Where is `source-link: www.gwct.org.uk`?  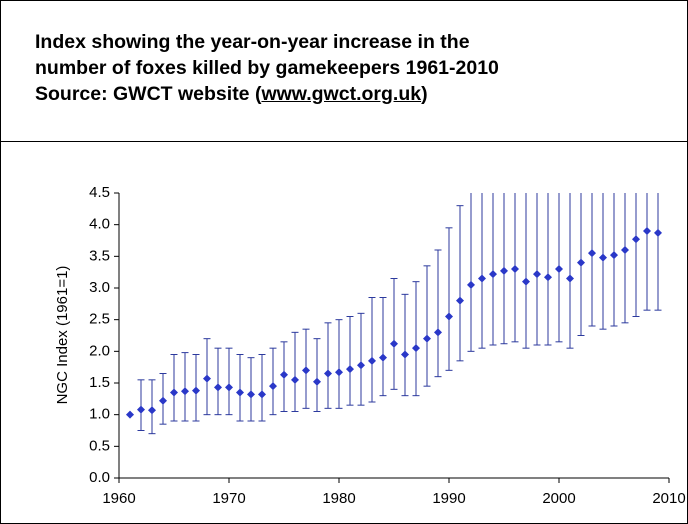 source-link: www.gwct.org.uk is located at coordinates (341, 94).